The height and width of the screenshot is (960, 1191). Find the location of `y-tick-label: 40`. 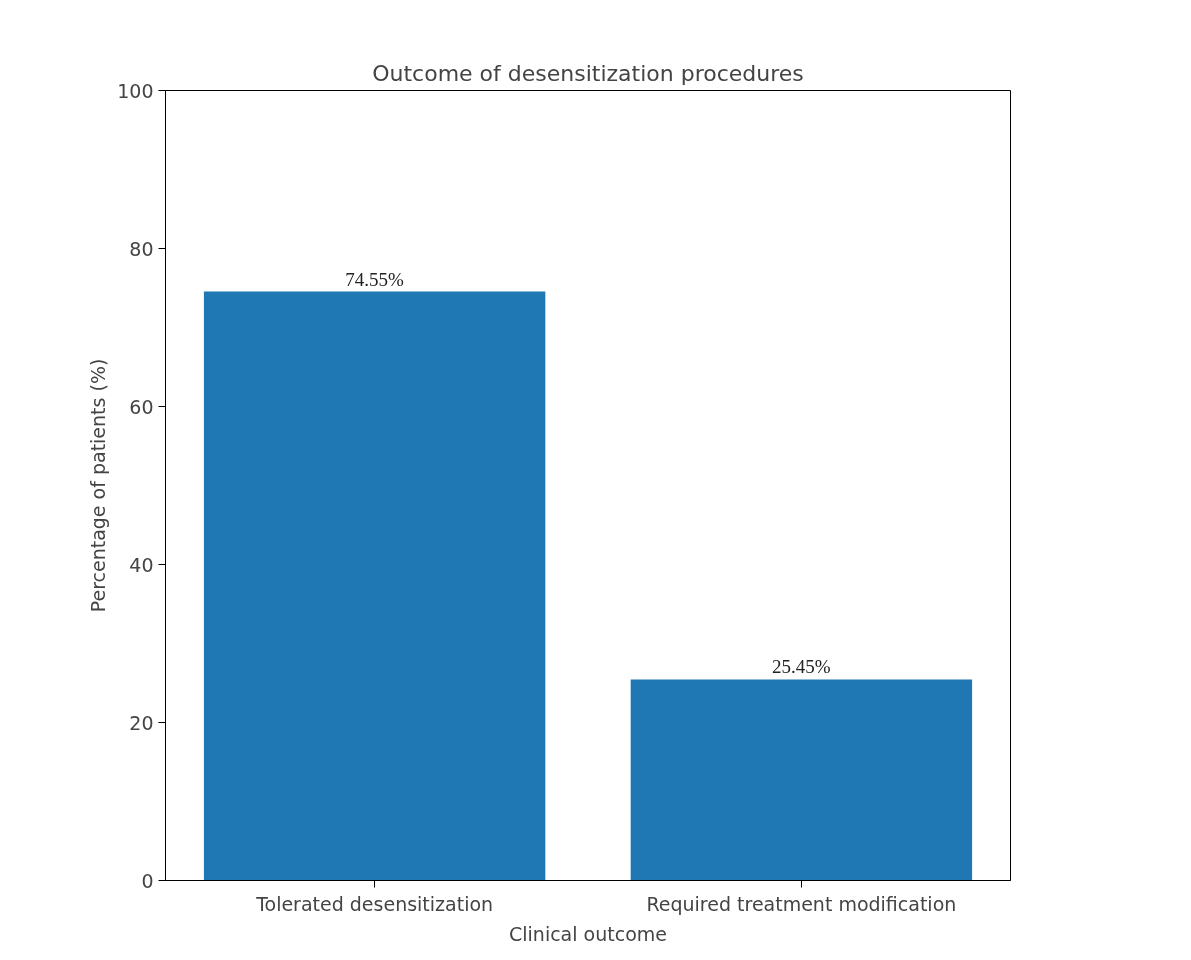

y-tick-label: 40 is located at coordinates (141, 564).